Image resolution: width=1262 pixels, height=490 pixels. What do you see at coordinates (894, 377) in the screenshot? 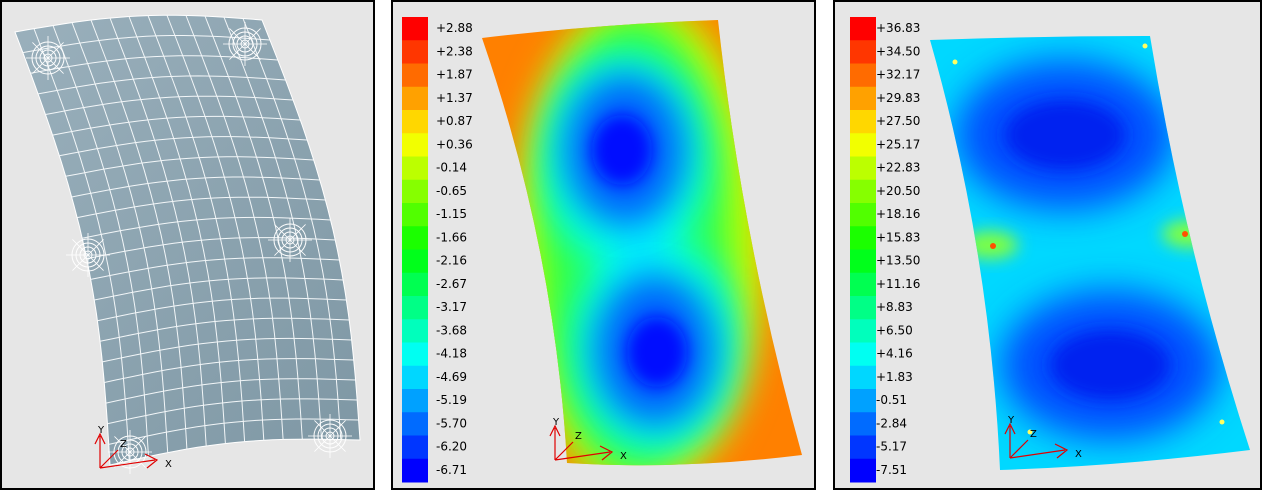
I see `legend-label: +1.83` at bounding box center [894, 377].